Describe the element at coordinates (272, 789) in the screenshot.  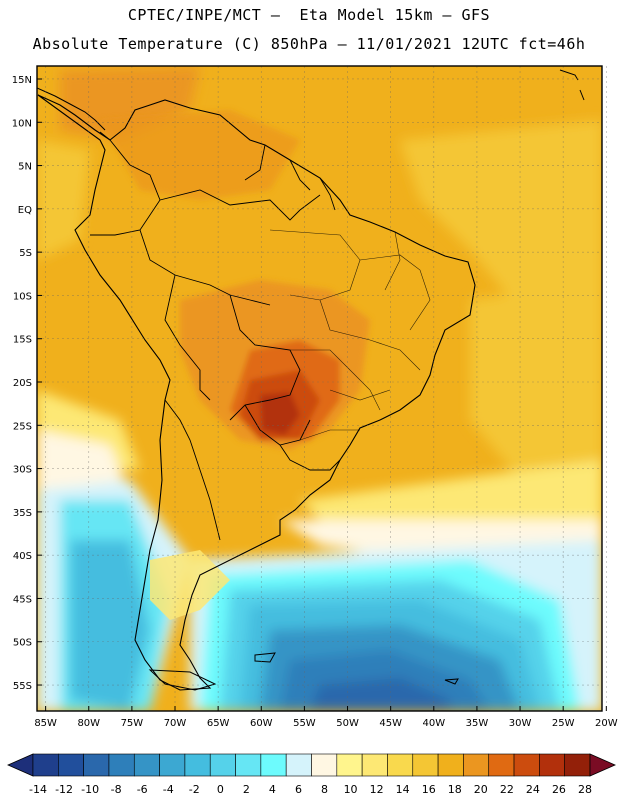
I see `legend-tick-label: 4` at that location.